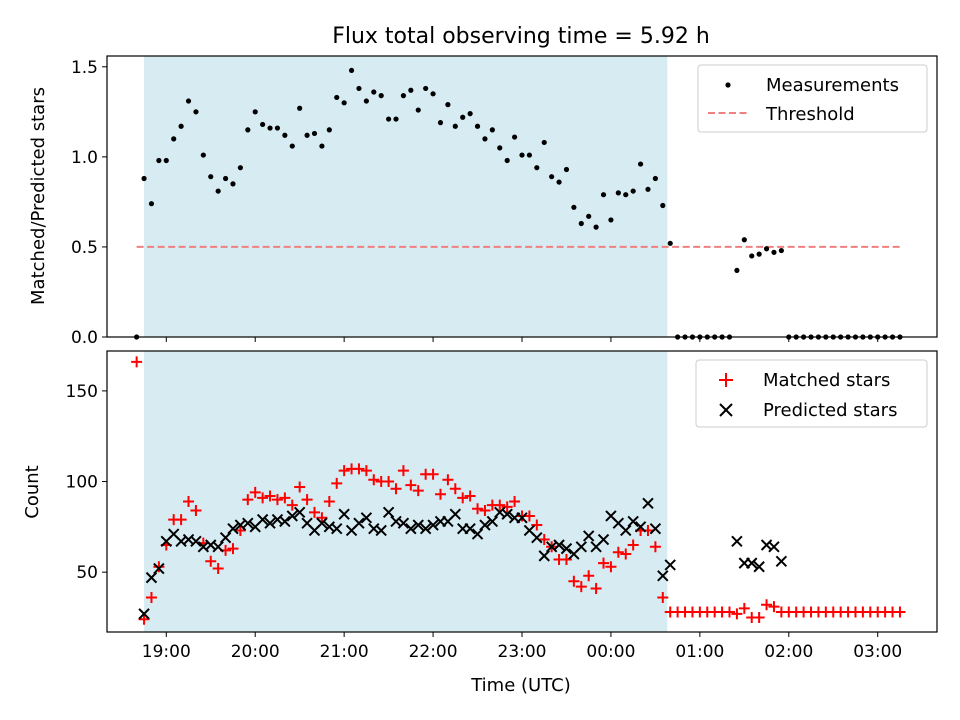 The width and height of the screenshot is (960, 720). What do you see at coordinates (84, 338) in the screenshot?
I see `y-tick-label: 0.0` at bounding box center [84, 338].